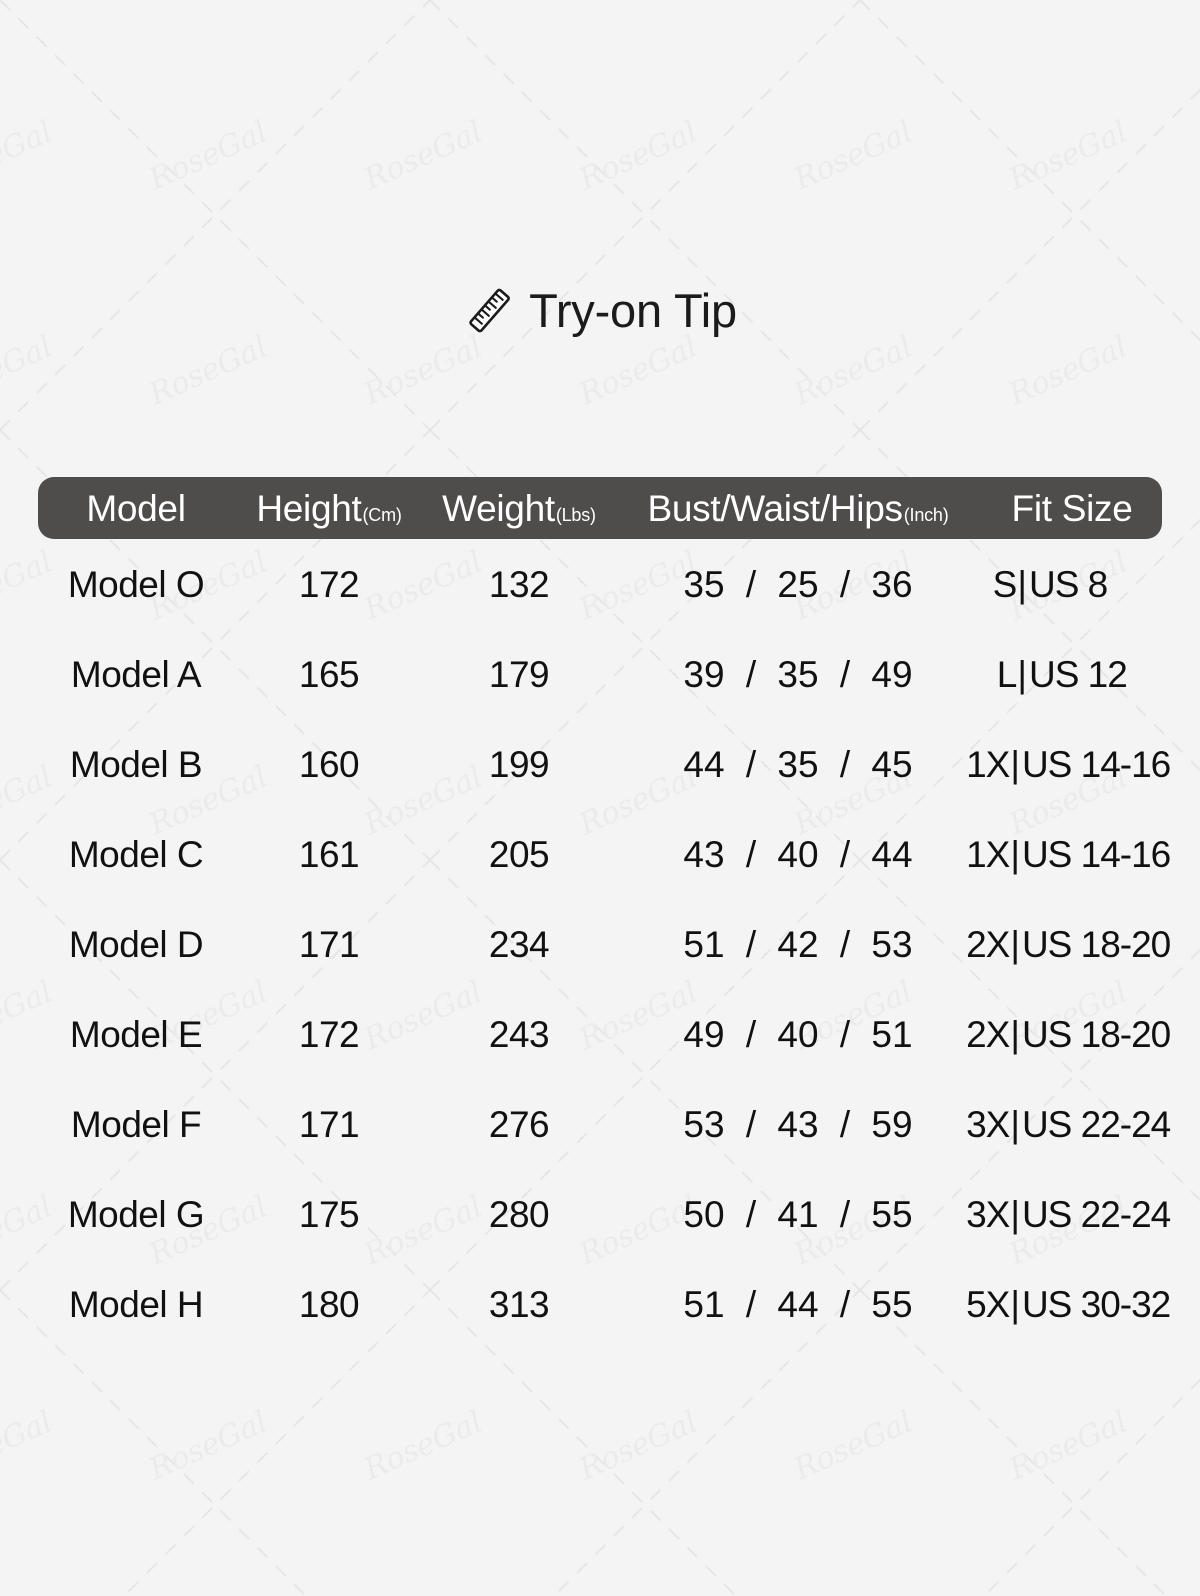 Image resolution: width=1200 pixels, height=1596 pixels. What do you see at coordinates (775, 508) in the screenshot?
I see `column-header-bust-waist-hips-label: Bust/Waist/Hips` at bounding box center [775, 508].